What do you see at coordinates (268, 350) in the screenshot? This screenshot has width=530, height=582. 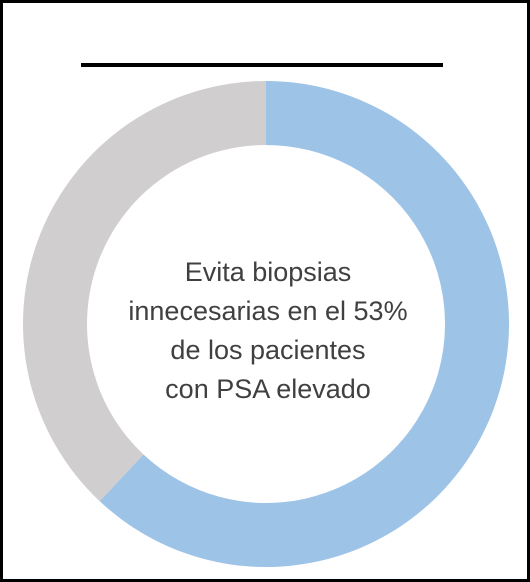 I see `center-text-line-3: de los pacientes` at bounding box center [268, 350].